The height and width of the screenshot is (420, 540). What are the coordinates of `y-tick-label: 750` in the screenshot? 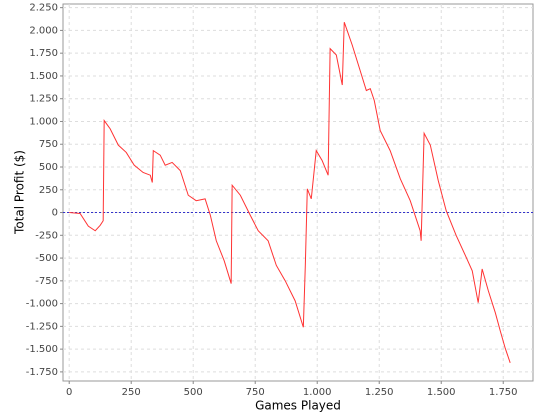 It's located at (48, 144).